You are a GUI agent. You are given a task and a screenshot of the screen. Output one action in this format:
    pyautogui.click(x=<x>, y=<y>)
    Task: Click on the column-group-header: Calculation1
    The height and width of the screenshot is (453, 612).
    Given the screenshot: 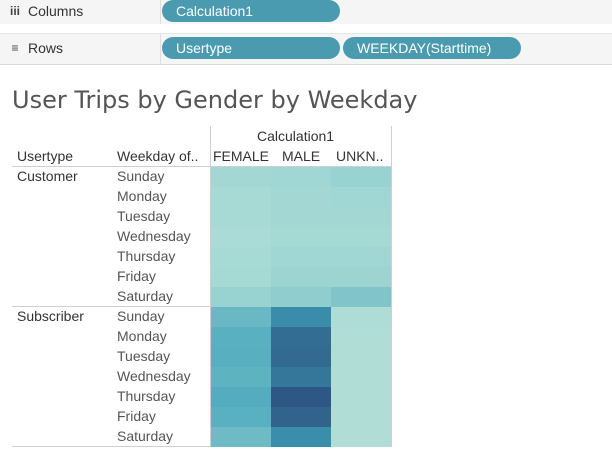 What is the action you would take?
    pyautogui.click(x=296, y=136)
    